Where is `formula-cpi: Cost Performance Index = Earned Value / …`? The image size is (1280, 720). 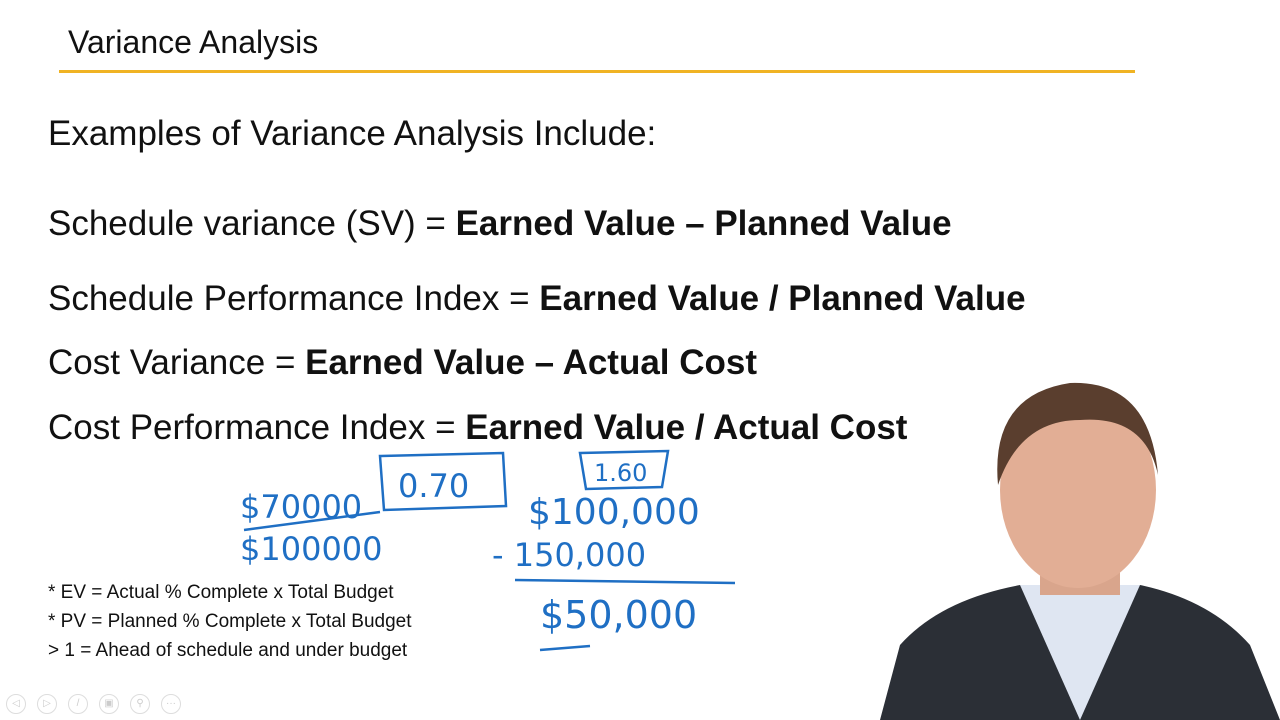 formula-cpi: Cost Performance Index = Earned Value / … is located at coordinates (477, 428).